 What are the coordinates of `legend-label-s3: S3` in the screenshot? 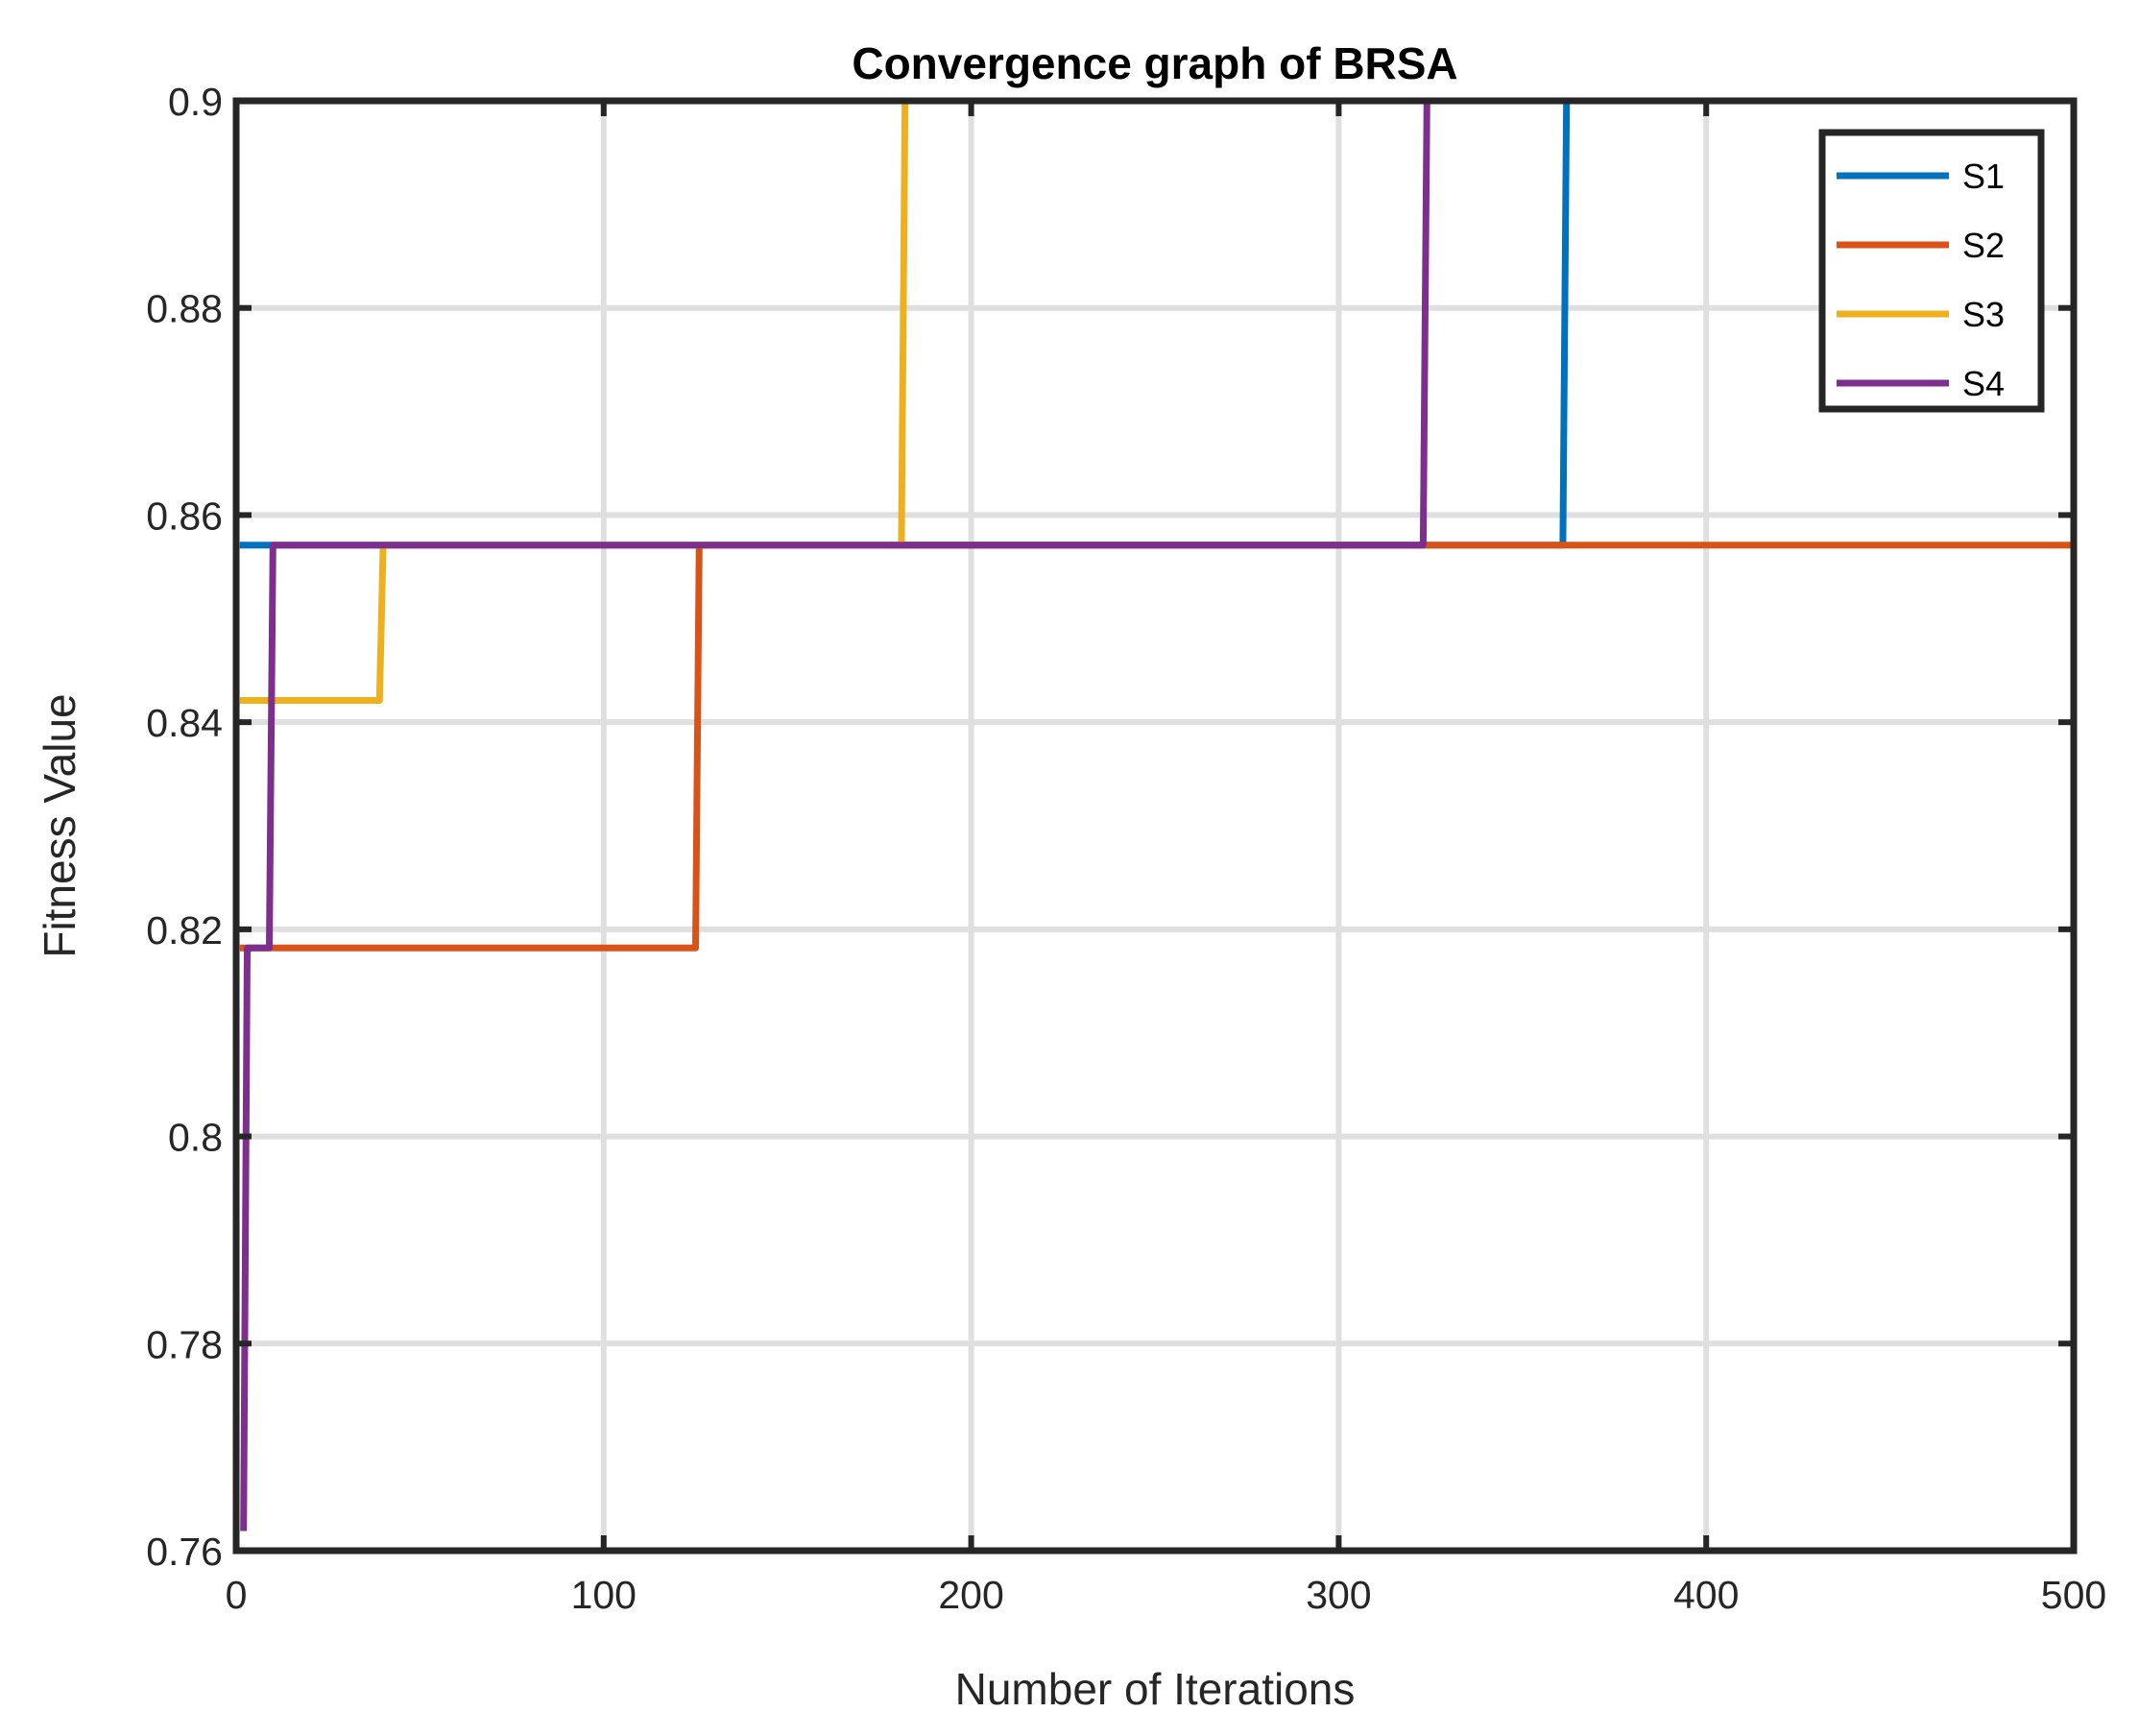 It's located at (1983, 314).